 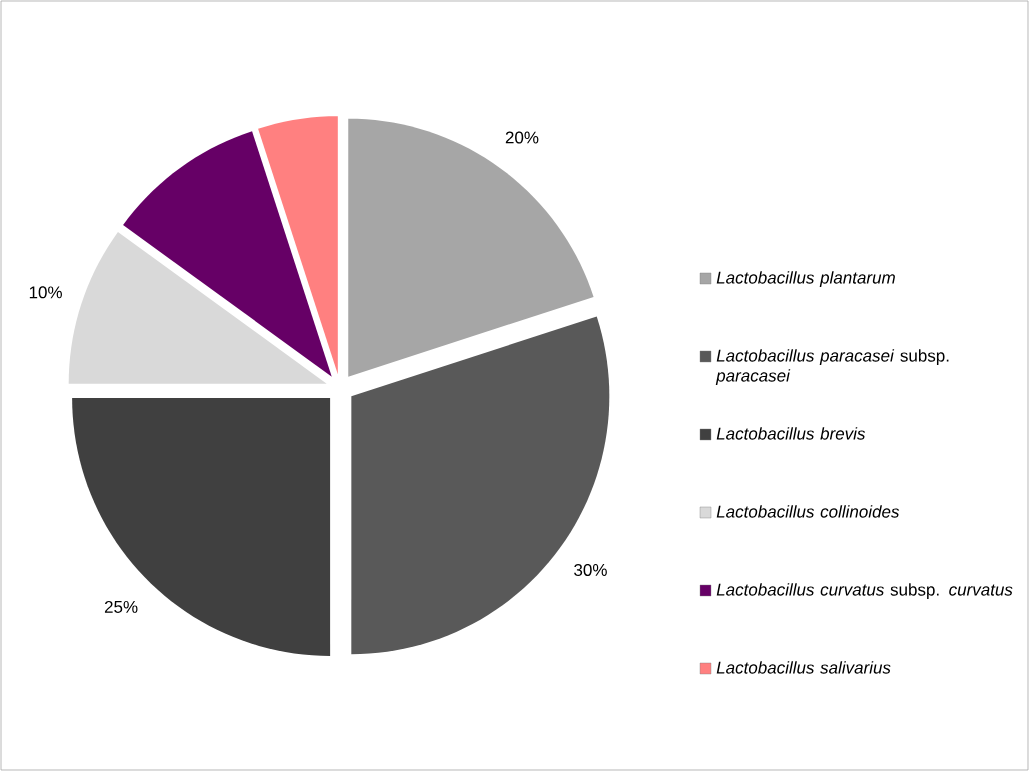 What do you see at coordinates (832, 367) in the screenshot?
I see `category-label: Lactobacillus paracasei subsp. paracasei` at bounding box center [832, 367].